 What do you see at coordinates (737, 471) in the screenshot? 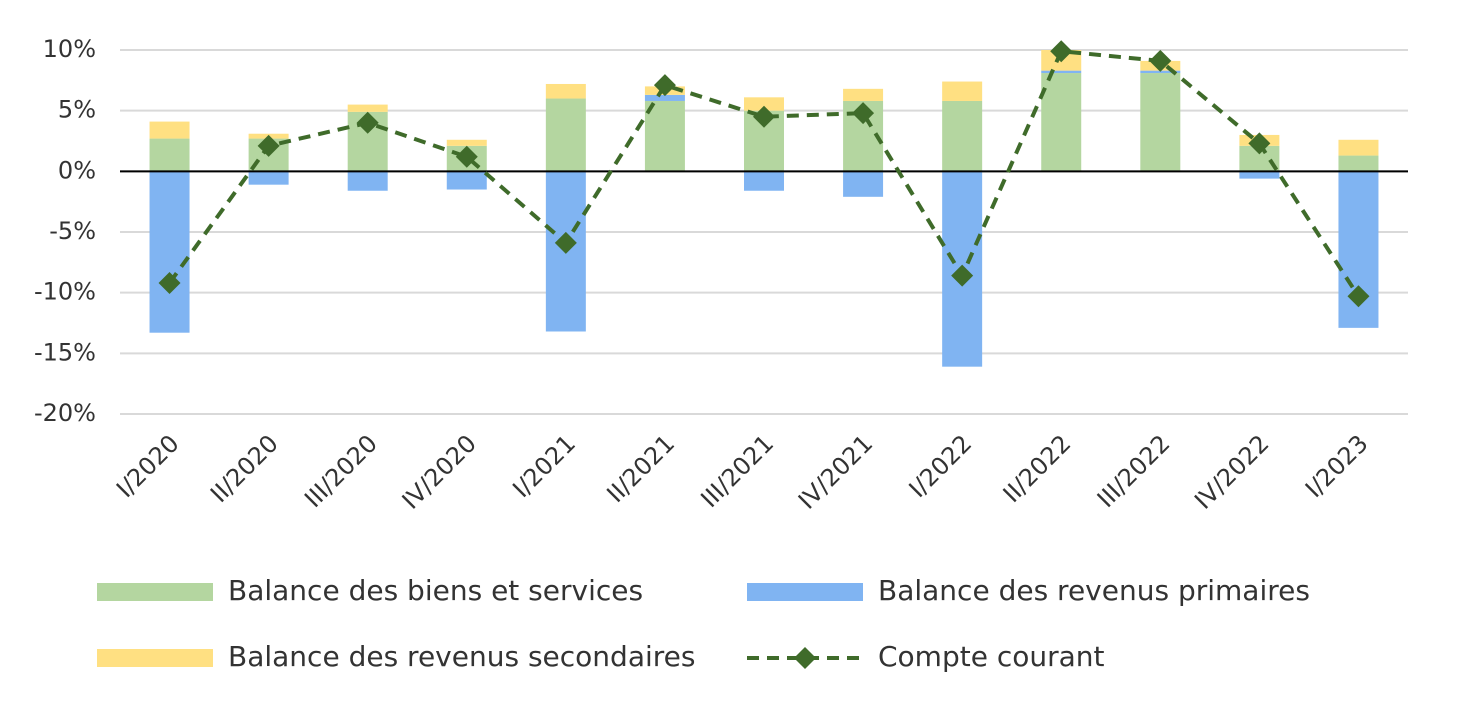
I see `x-tick-label: III/2021` at bounding box center [737, 471].